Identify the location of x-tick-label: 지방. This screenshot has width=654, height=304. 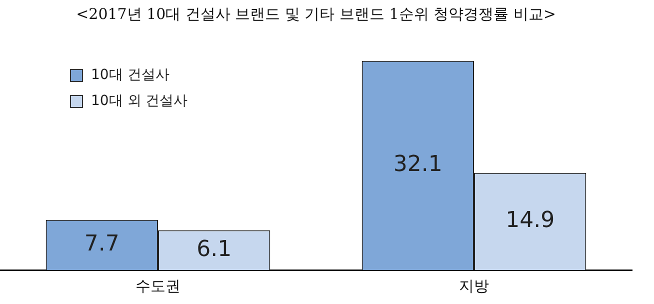
(474, 287).